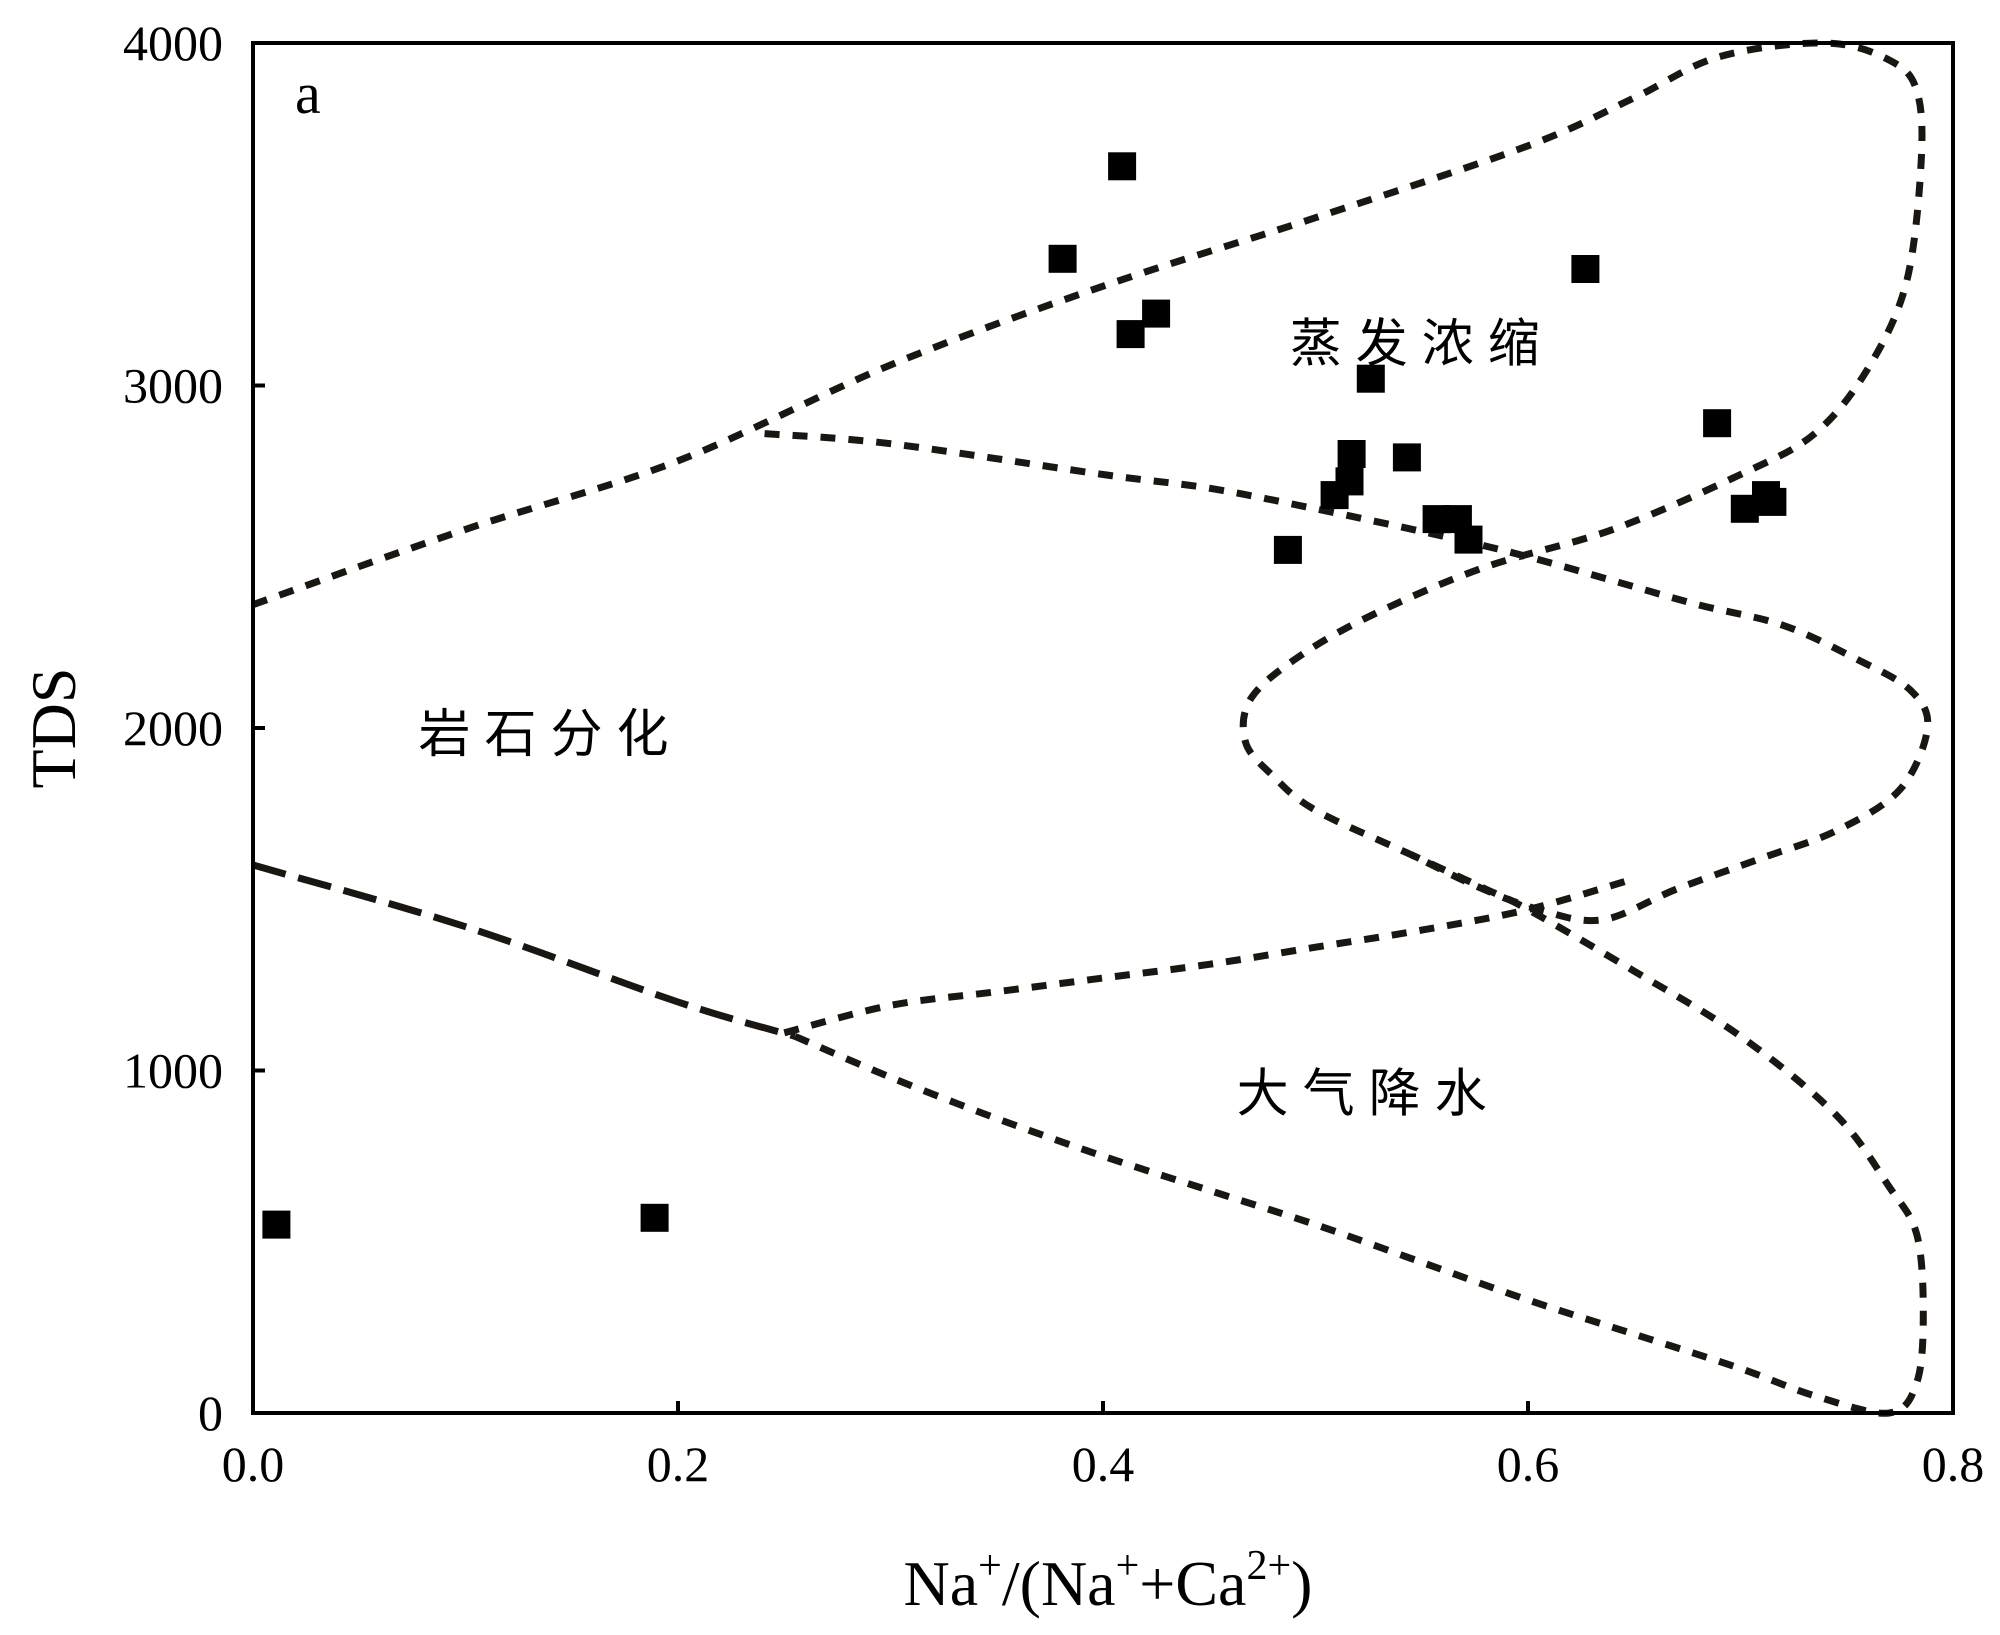 The height and width of the screenshot is (1635, 2000). What do you see at coordinates (990, 1566) in the screenshot?
I see `x-title-part-1: +` at bounding box center [990, 1566].